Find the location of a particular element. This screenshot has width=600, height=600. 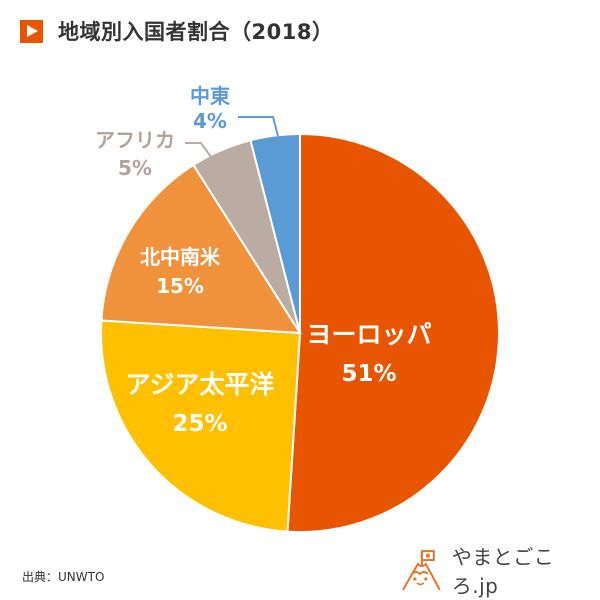

mountain-mascot-icon is located at coordinates (421, 570).